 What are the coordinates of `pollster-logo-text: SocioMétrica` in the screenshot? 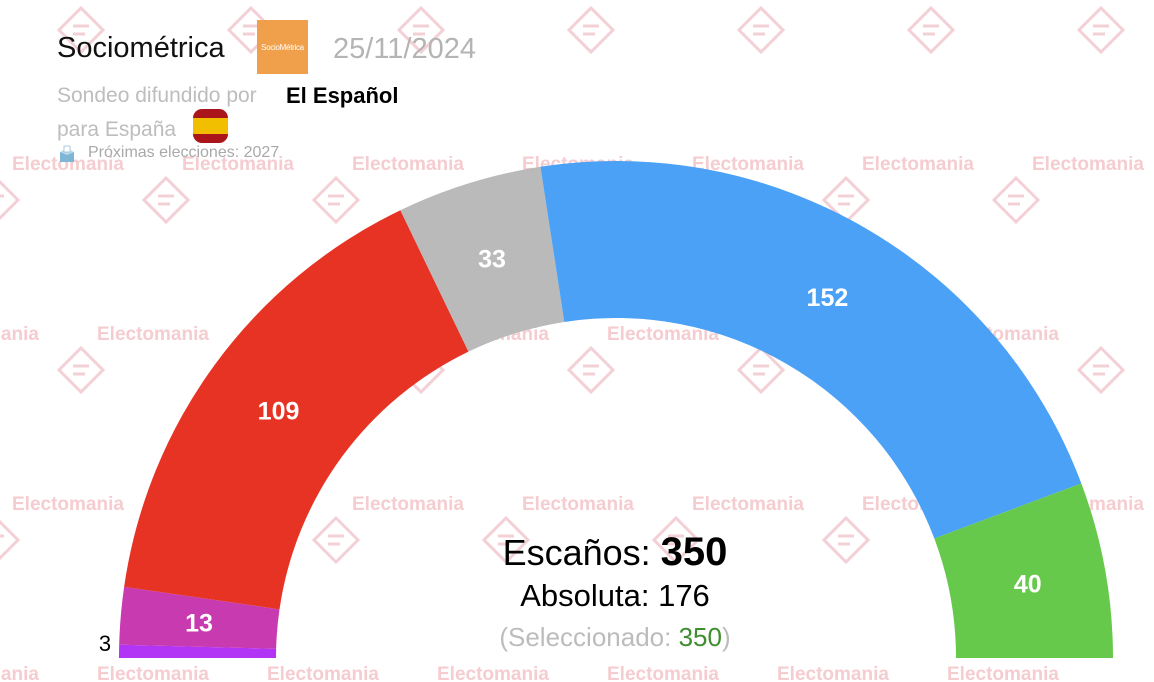 It's located at (282, 47).